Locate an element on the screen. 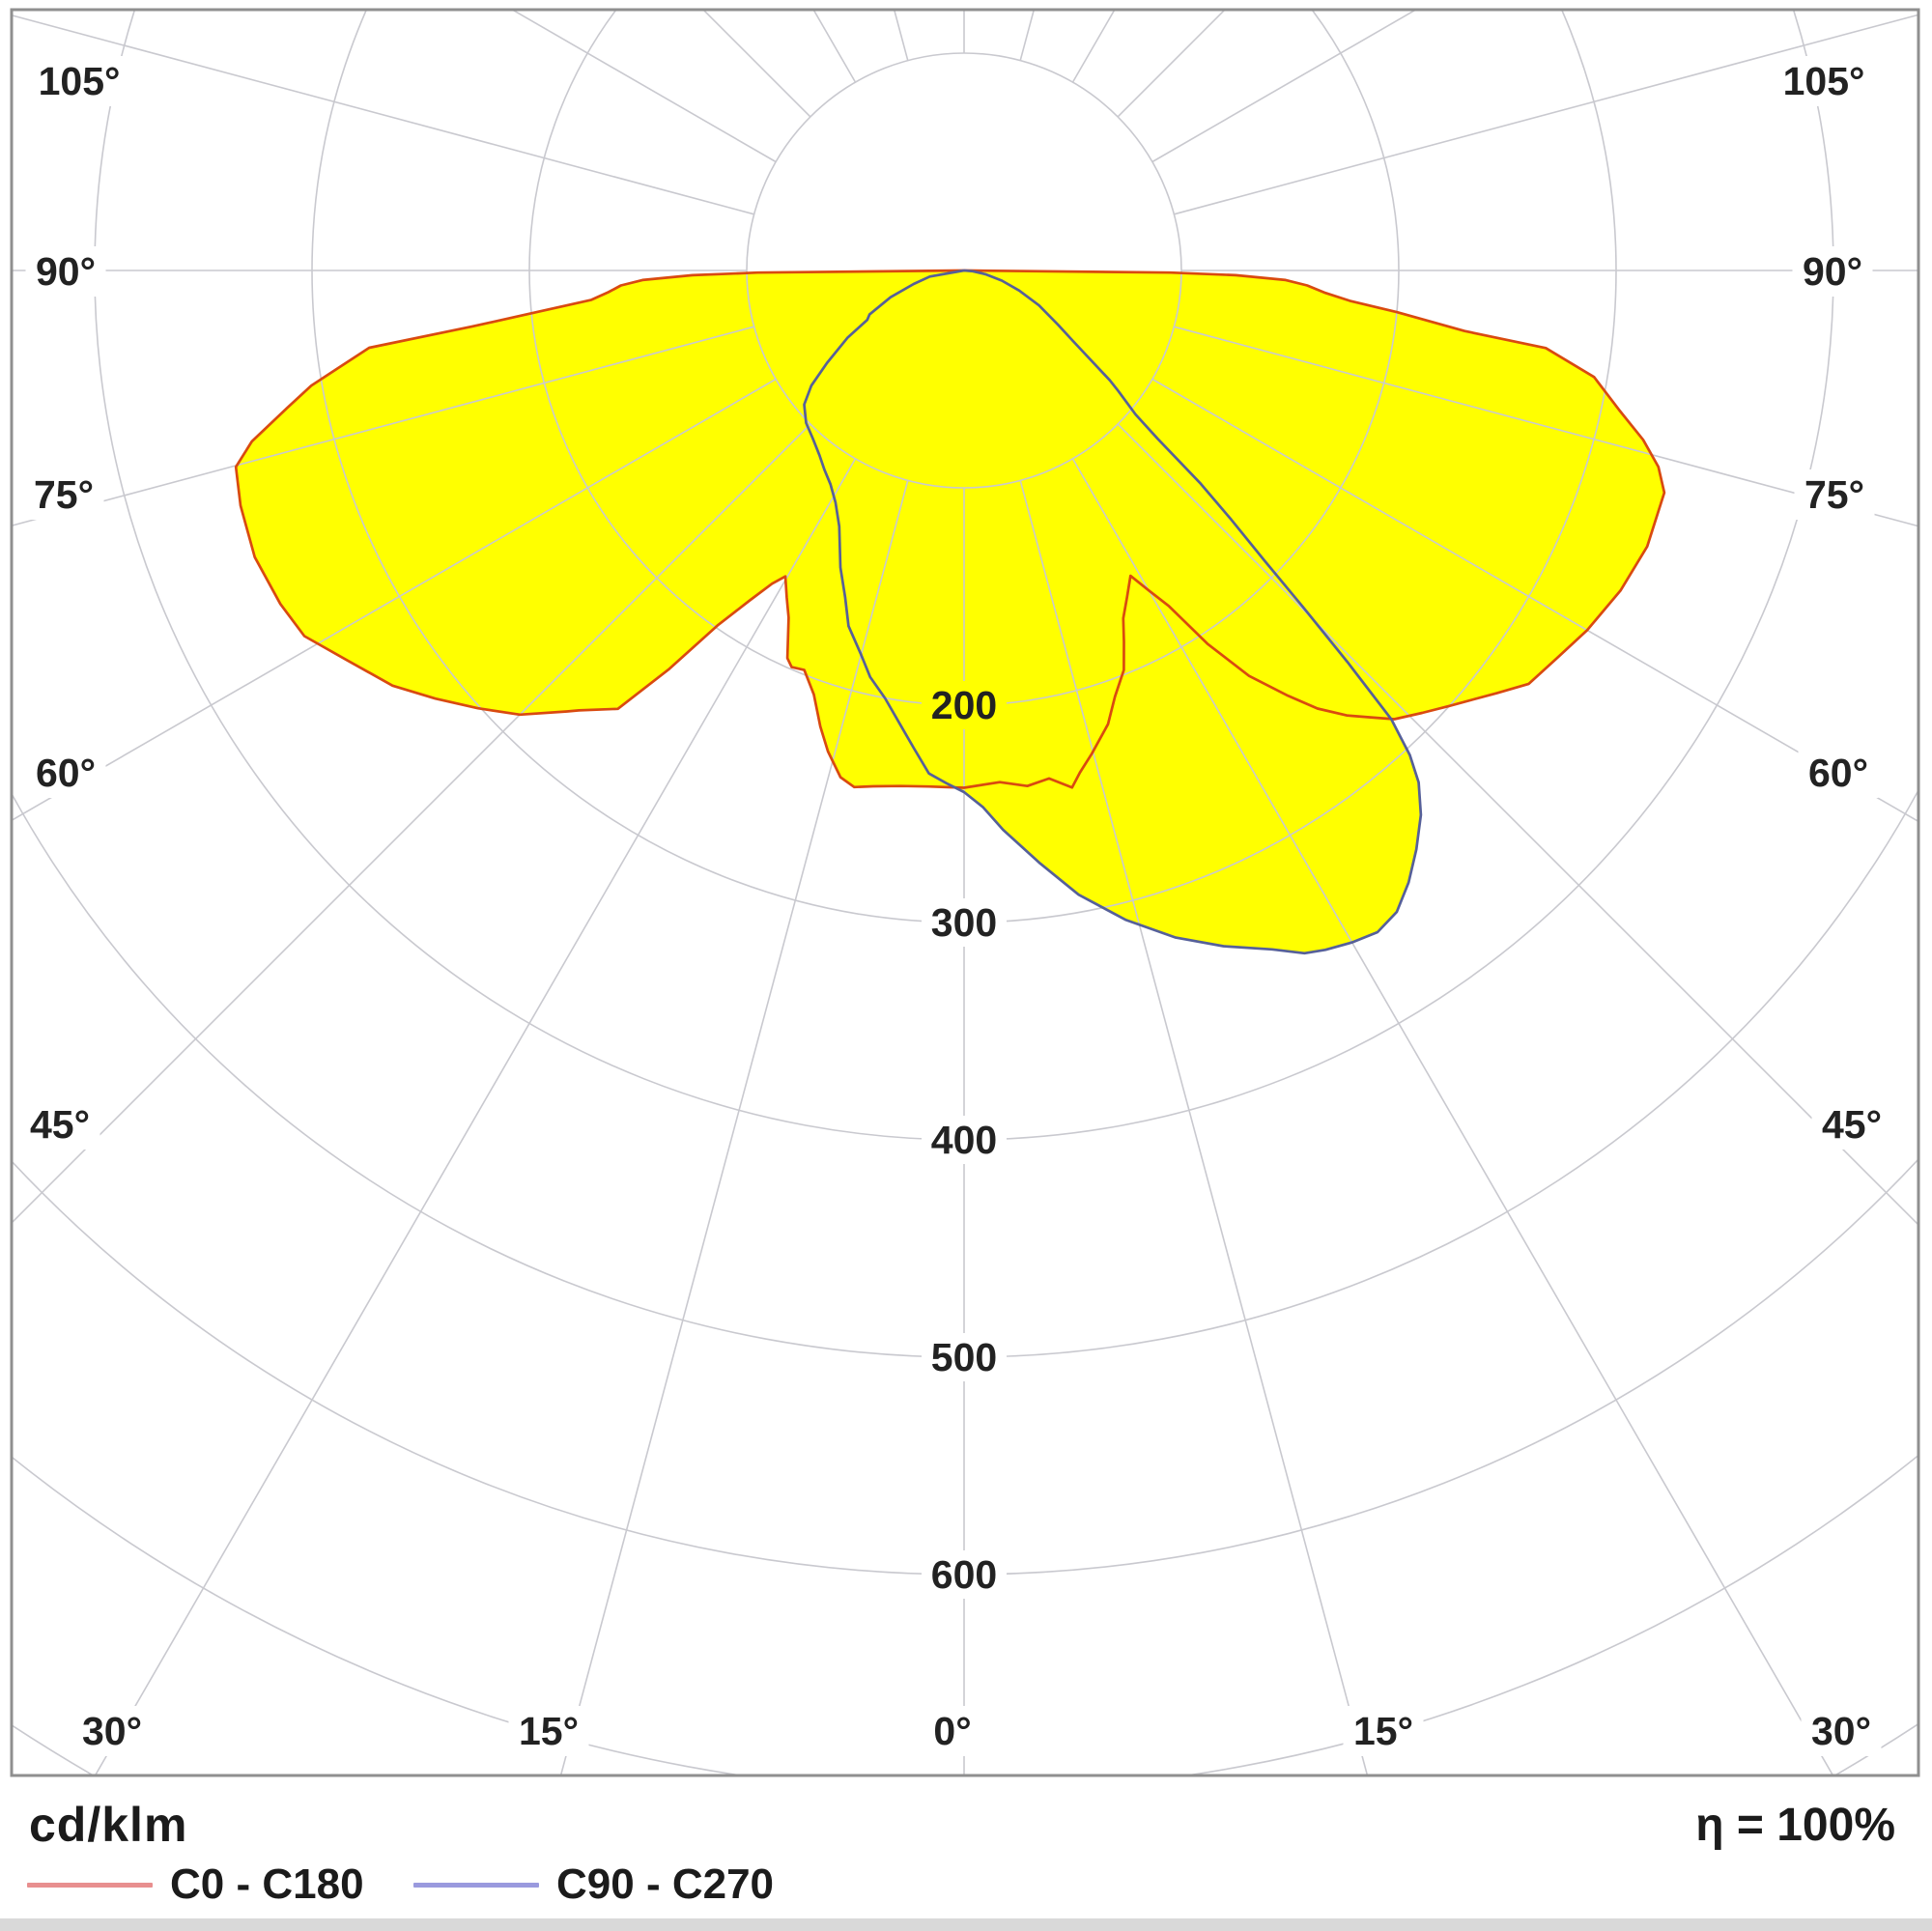 This screenshot has width=1932, height=1931. ring-label: 500 is located at coordinates (964, 1357).